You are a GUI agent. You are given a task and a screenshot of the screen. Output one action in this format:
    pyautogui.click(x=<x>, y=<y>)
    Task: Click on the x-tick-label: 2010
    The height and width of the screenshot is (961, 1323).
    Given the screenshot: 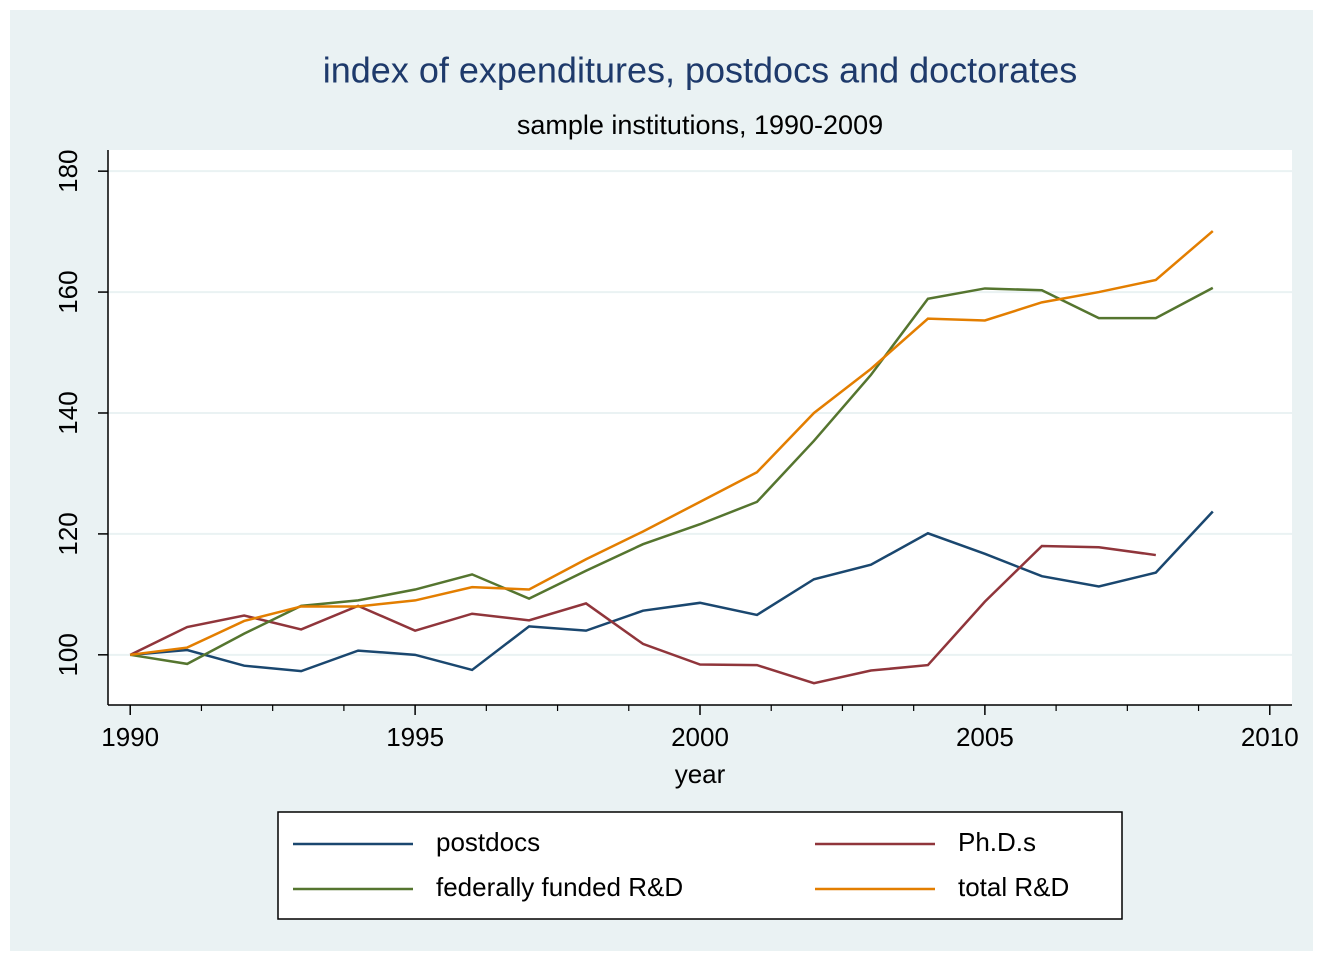 What is the action you would take?
    pyautogui.click(x=1270, y=737)
    